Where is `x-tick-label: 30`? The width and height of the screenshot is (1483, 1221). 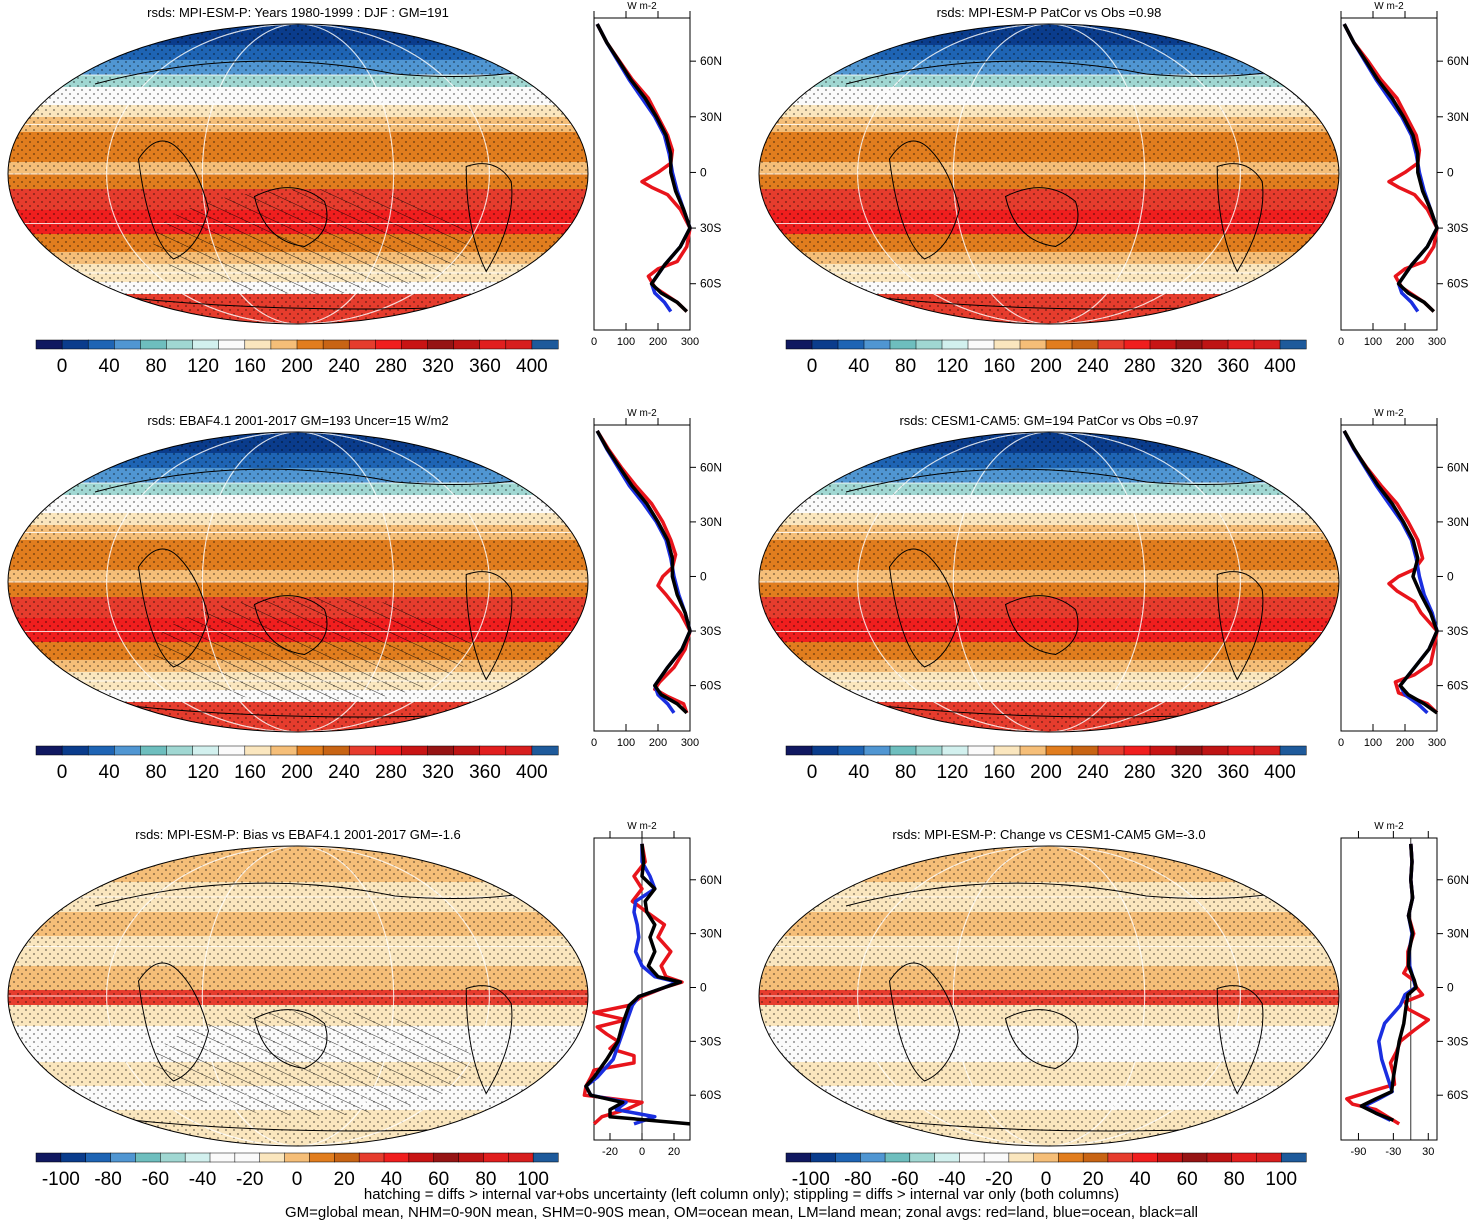
x-tick-label: 30 is located at coordinates (1428, 1152).